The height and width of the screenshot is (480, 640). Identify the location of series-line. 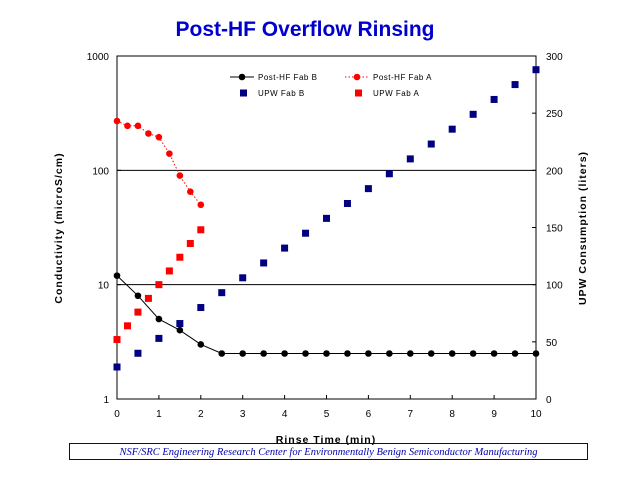
(326, 314).